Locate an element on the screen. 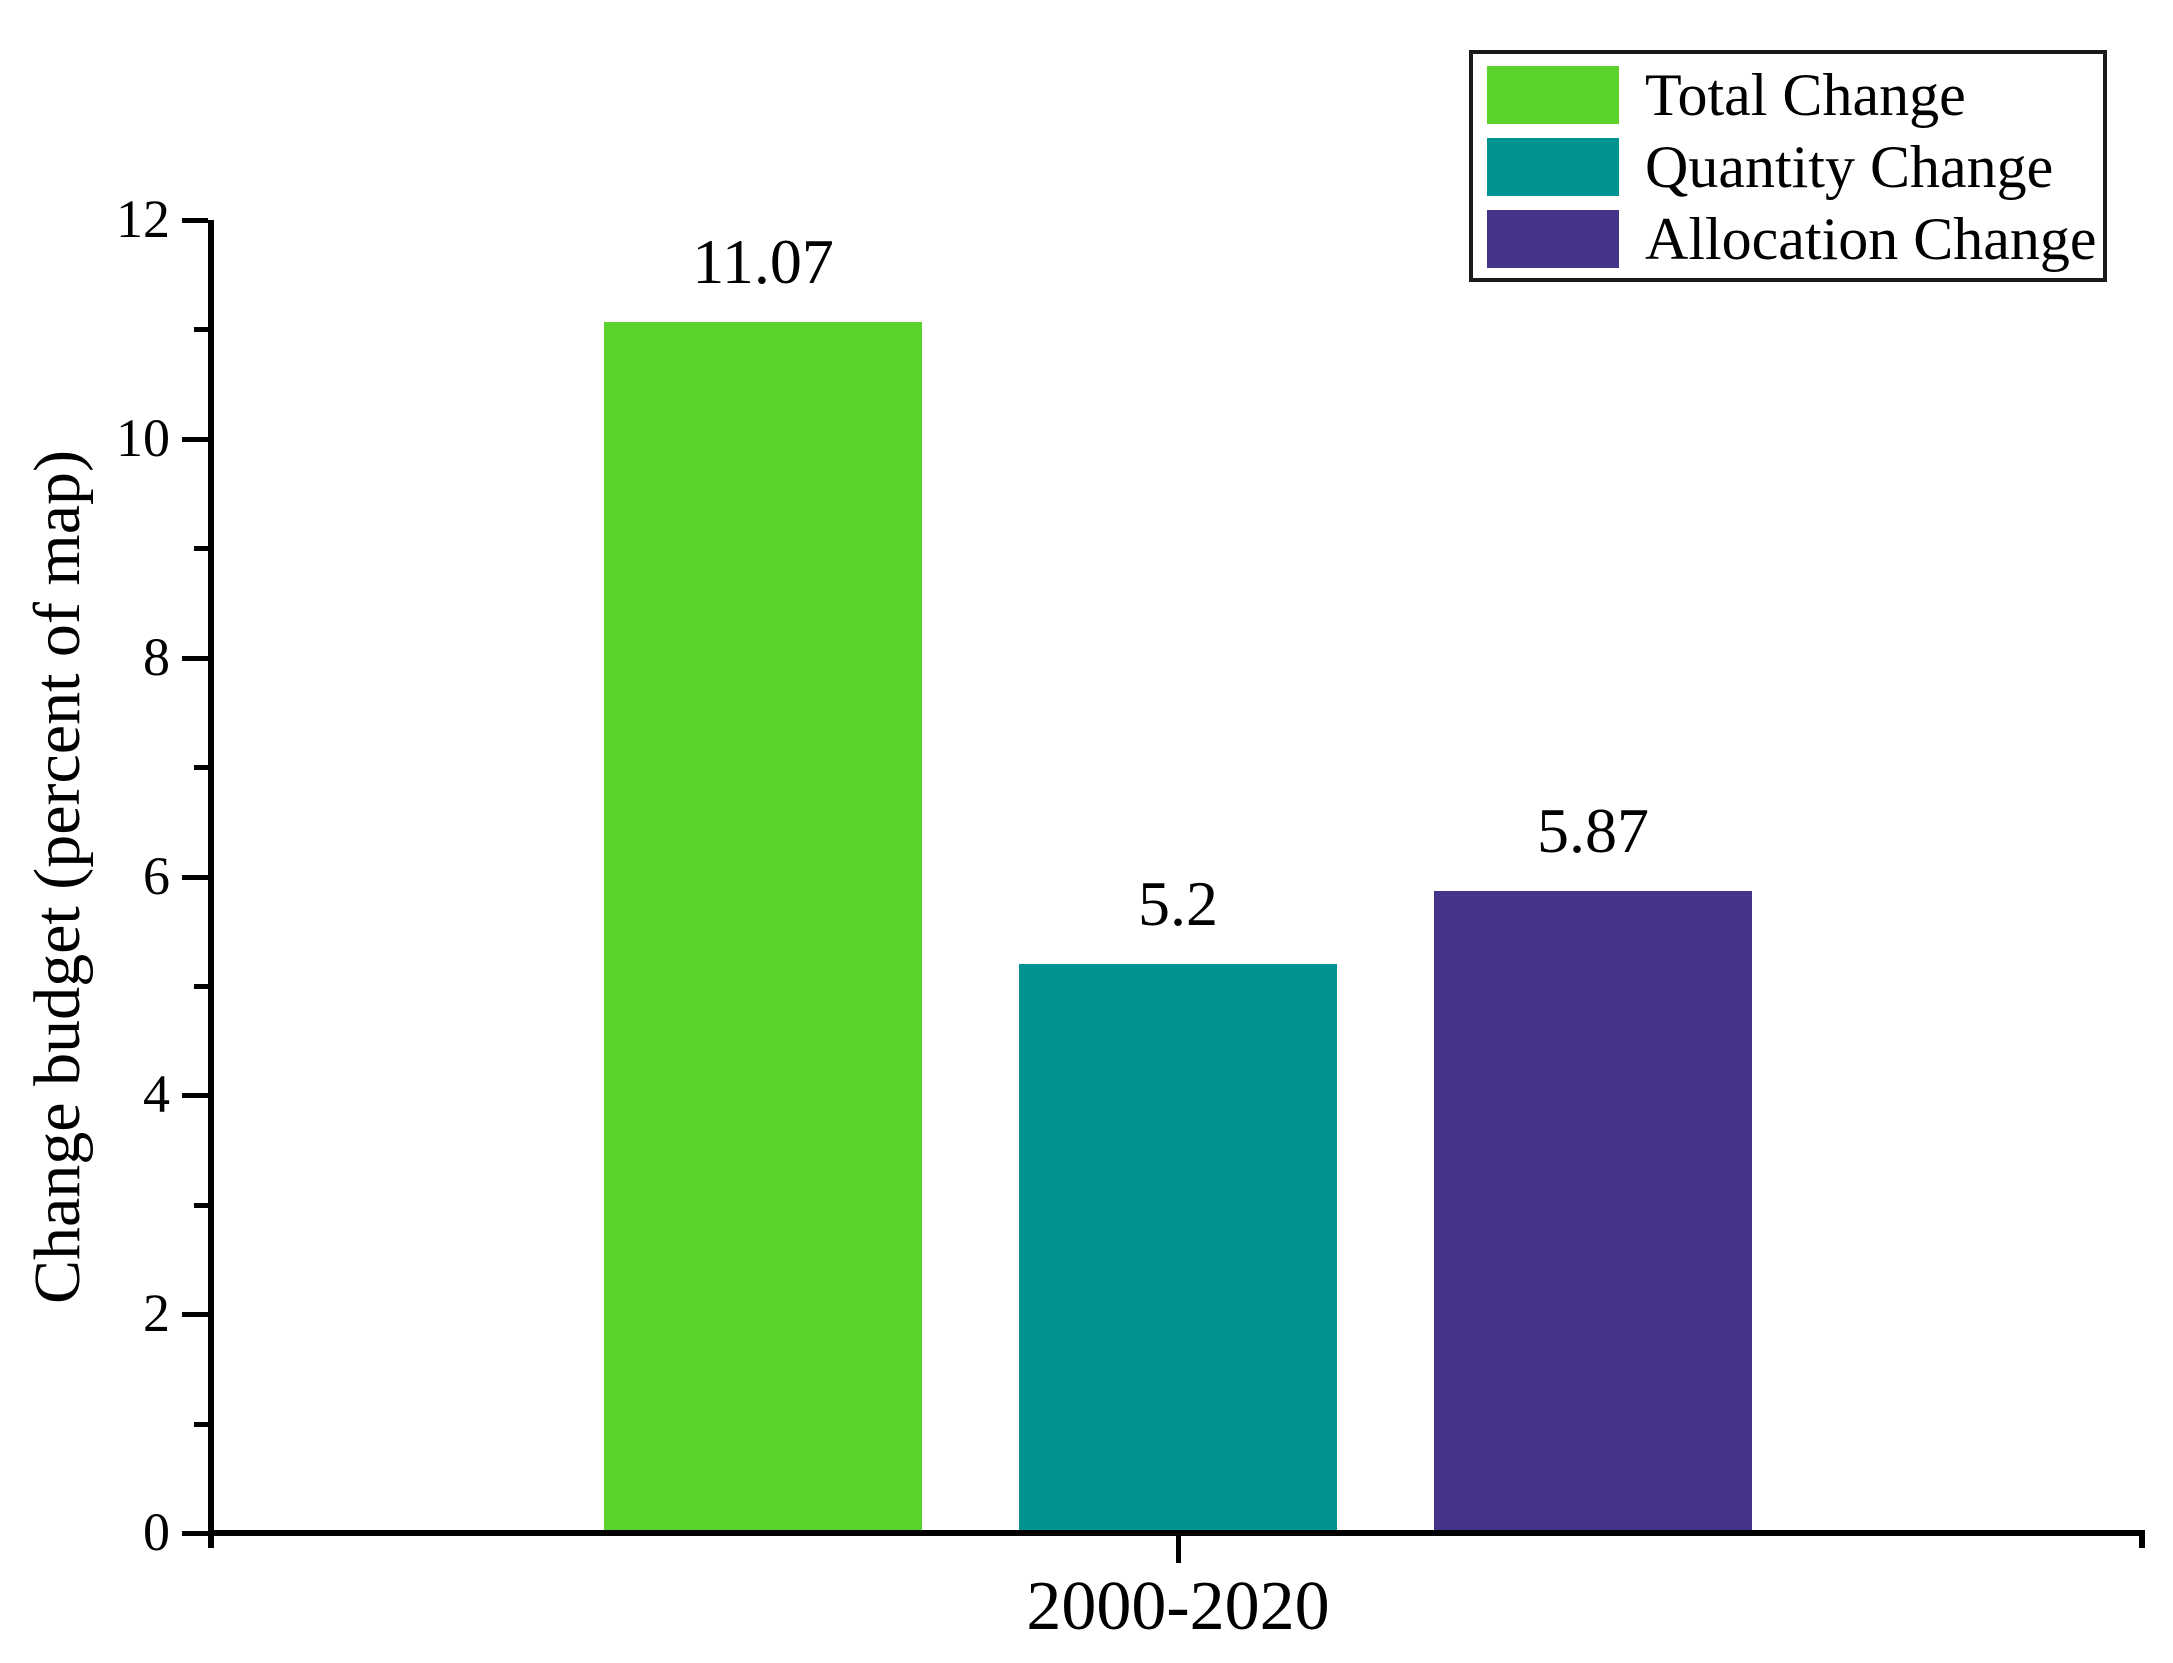  legend-item-quantity-change: Quantity Change is located at coordinates (1795, 167).